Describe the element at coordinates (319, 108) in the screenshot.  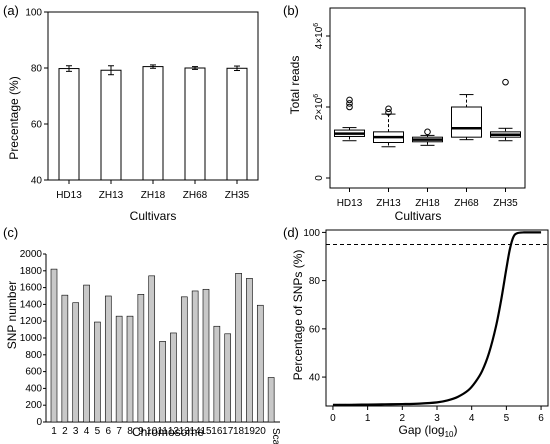
I see `panel-b-ytick-mantissa: 2×10` at that location.